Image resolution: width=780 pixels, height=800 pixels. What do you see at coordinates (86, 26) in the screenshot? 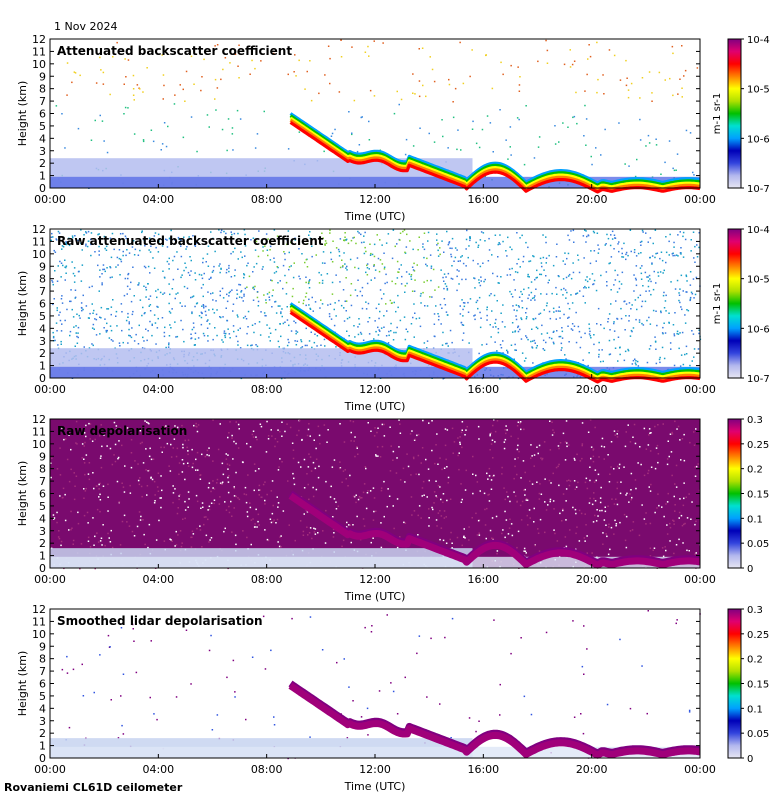
I see `date-label: 1 Nov 2024` at bounding box center [86, 26].